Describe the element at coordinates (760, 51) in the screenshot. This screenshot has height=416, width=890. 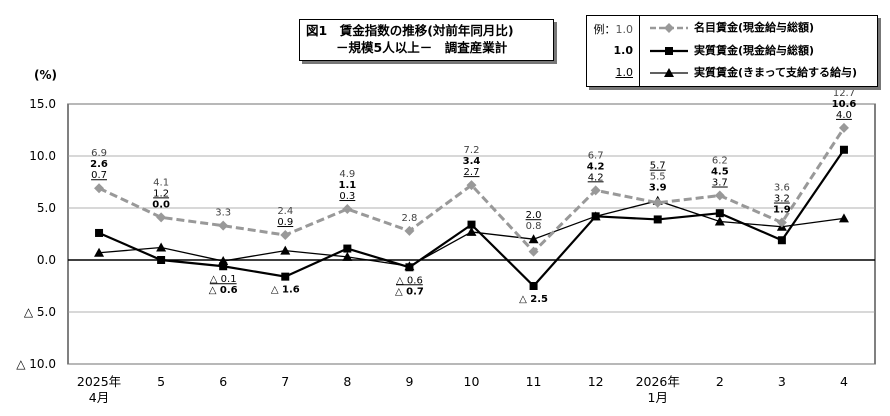
I see `legend-item-real: 実質賃金(現金給与総額)` at that location.